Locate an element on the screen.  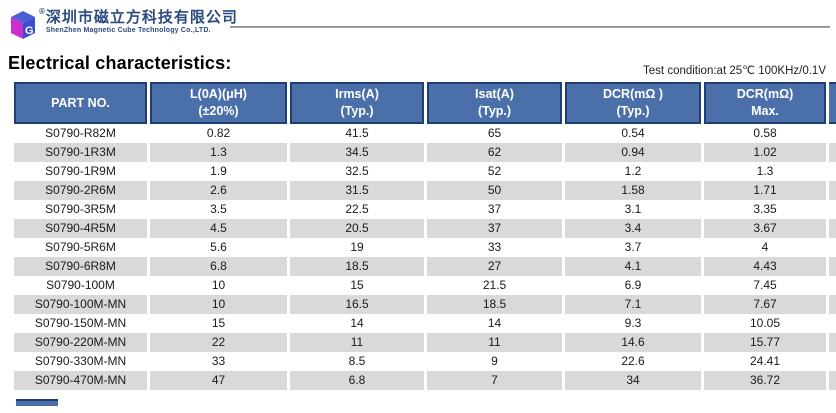
value-cell: 34.5 is located at coordinates (357, 152).